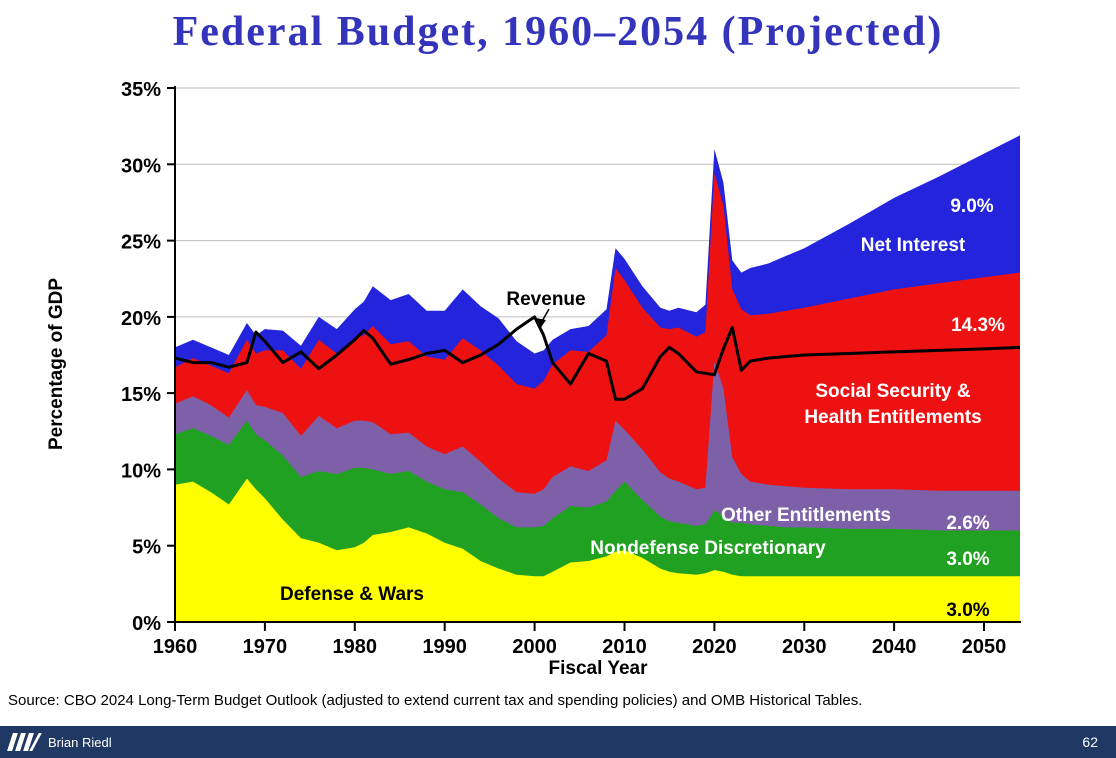  I want to click on revenue-line, so click(597, 358).